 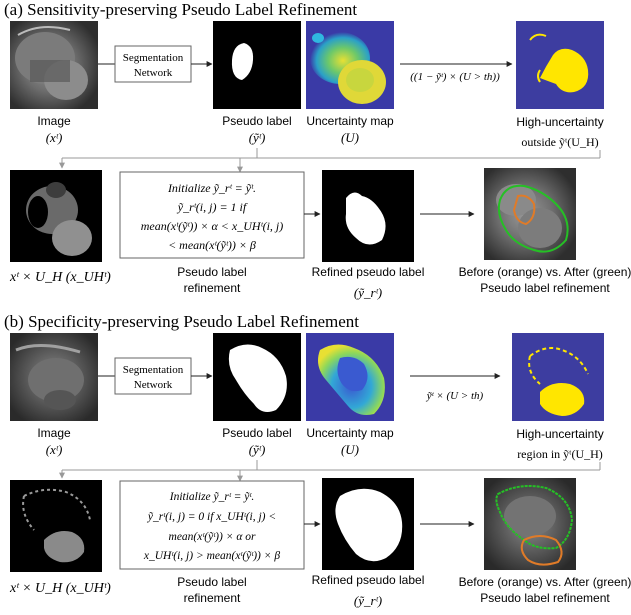 I want to click on panel-a-image-label: Image, so click(x=54, y=121).